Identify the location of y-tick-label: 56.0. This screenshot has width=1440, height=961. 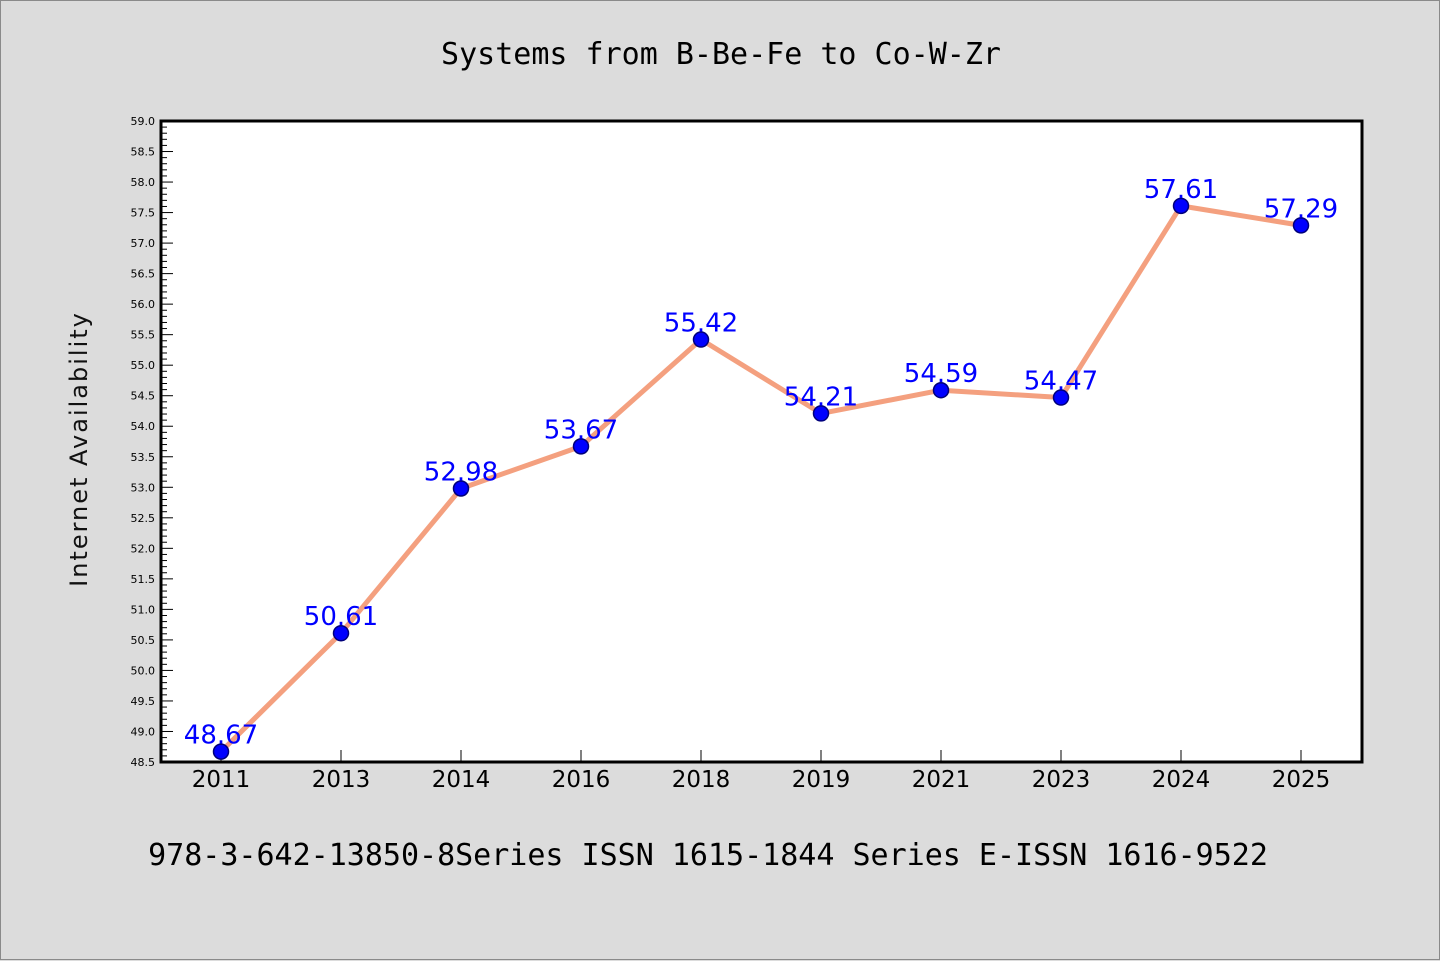
(143, 304).